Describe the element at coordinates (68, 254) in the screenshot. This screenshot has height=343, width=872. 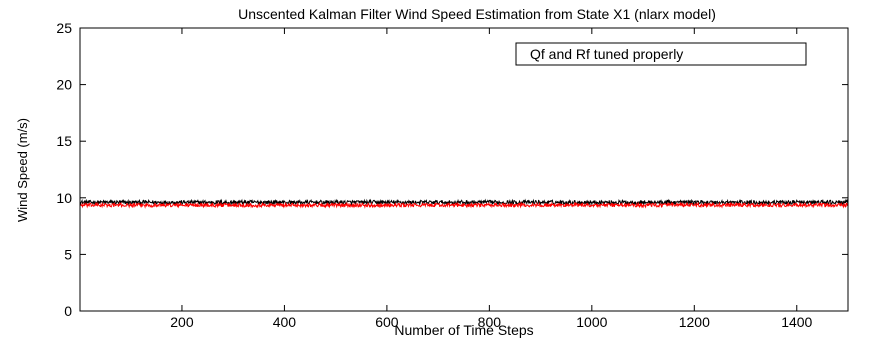
I see `y-tick-label: 5` at that location.